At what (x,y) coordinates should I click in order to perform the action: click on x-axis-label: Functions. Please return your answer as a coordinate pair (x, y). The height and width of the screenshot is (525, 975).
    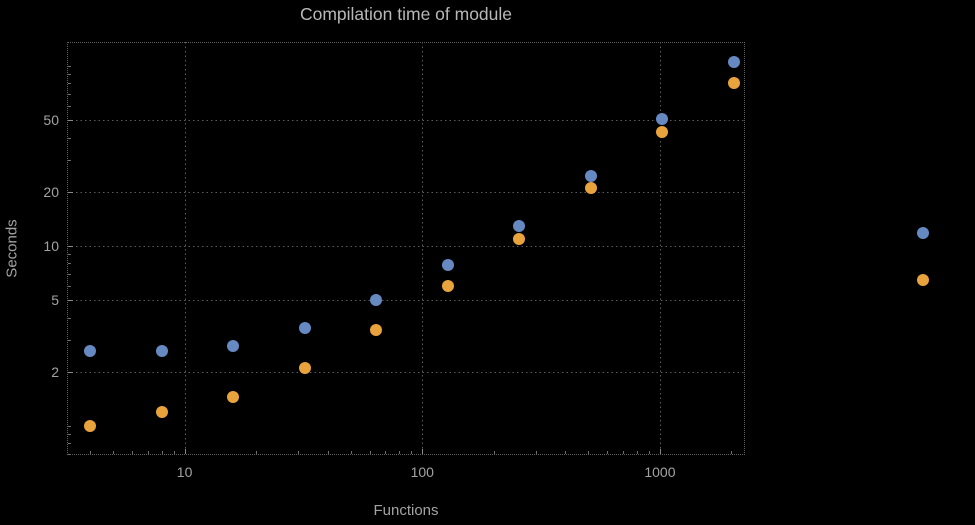
    Looking at the image, I should click on (406, 510).